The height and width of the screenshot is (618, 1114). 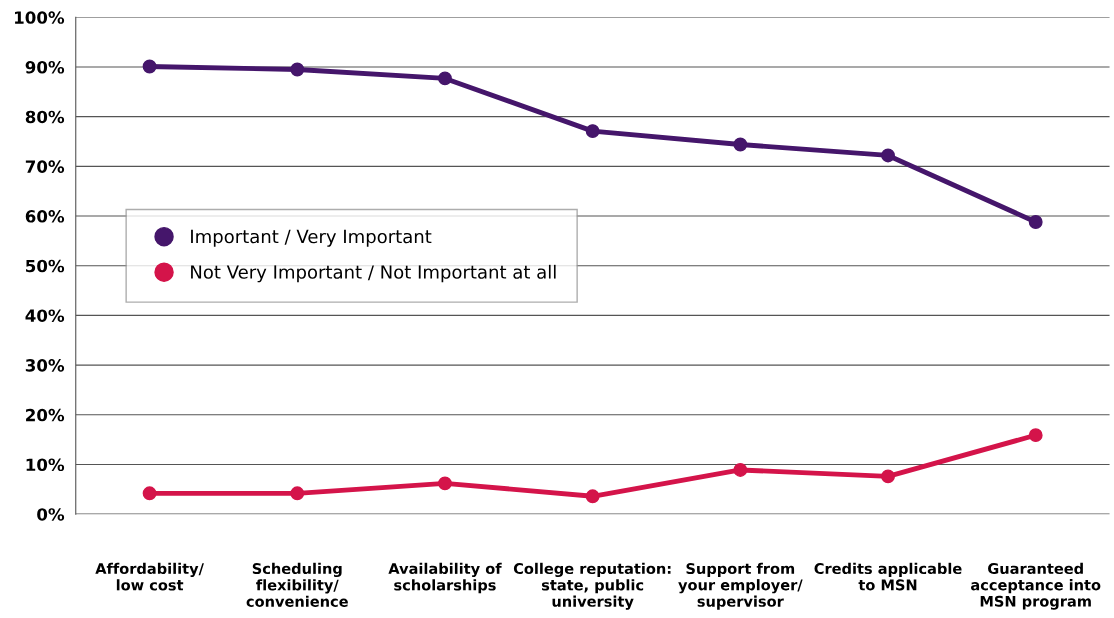 What do you see at coordinates (373, 273) in the screenshot?
I see `legend-label: Not Very Important / Not Important at all` at bounding box center [373, 273].